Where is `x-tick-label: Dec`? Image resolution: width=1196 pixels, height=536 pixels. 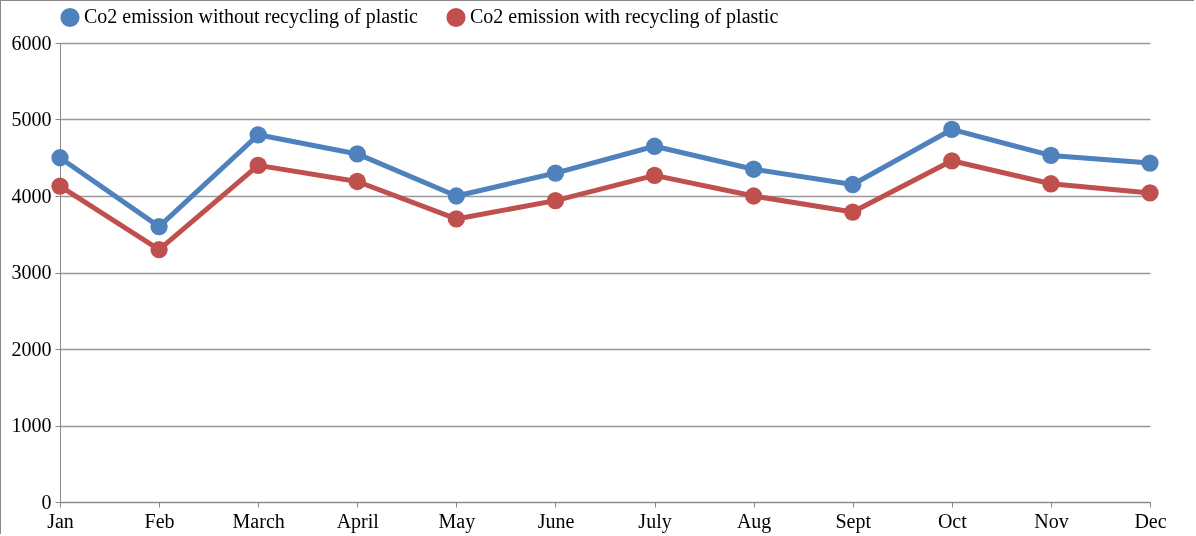
x-tick-label: Dec is located at coordinates (1150, 520).